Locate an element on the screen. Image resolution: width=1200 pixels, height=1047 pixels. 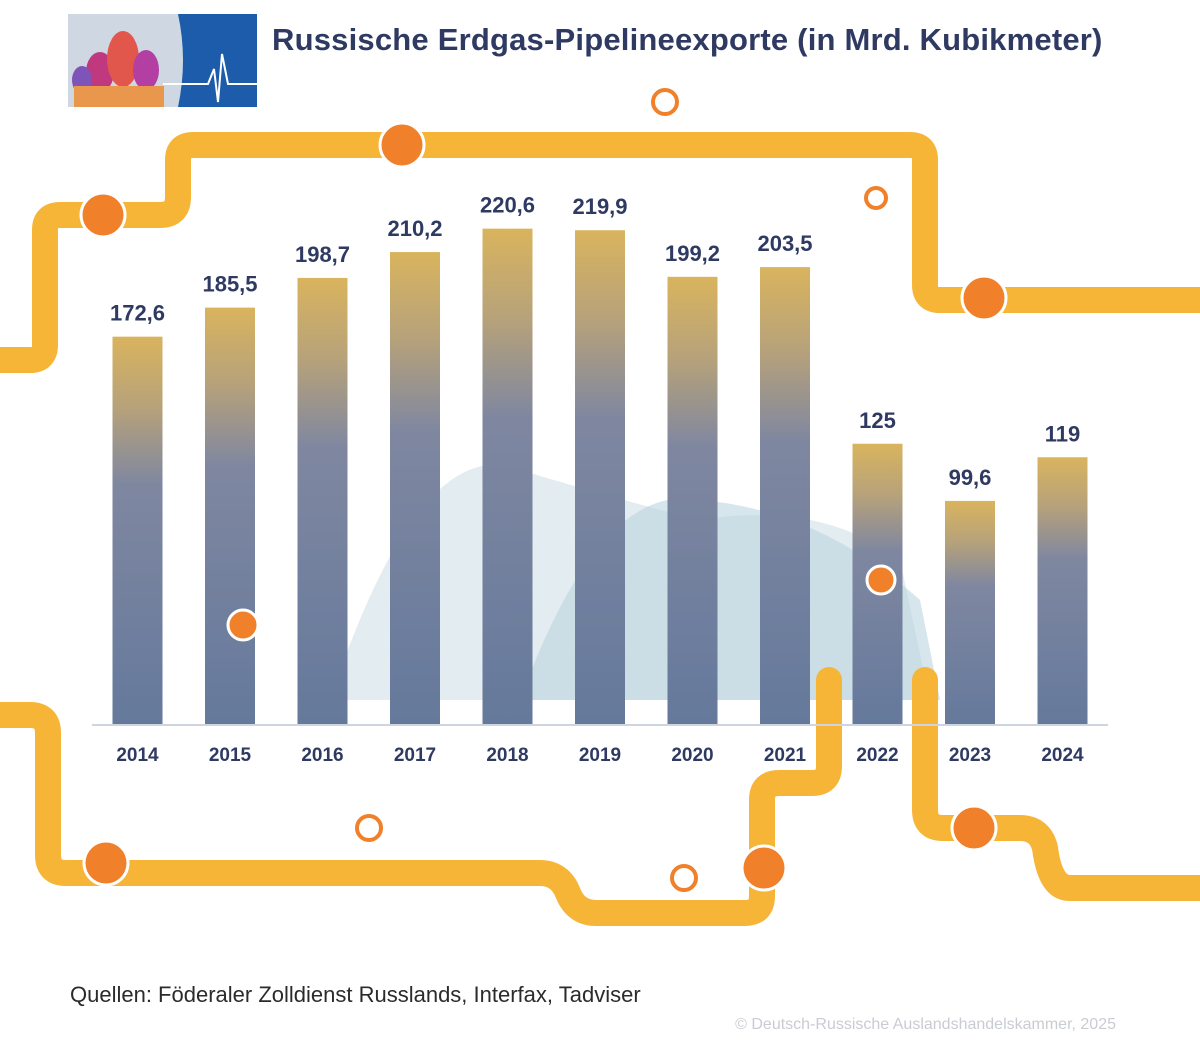
bar-2023 is located at coordinates (970, 612).